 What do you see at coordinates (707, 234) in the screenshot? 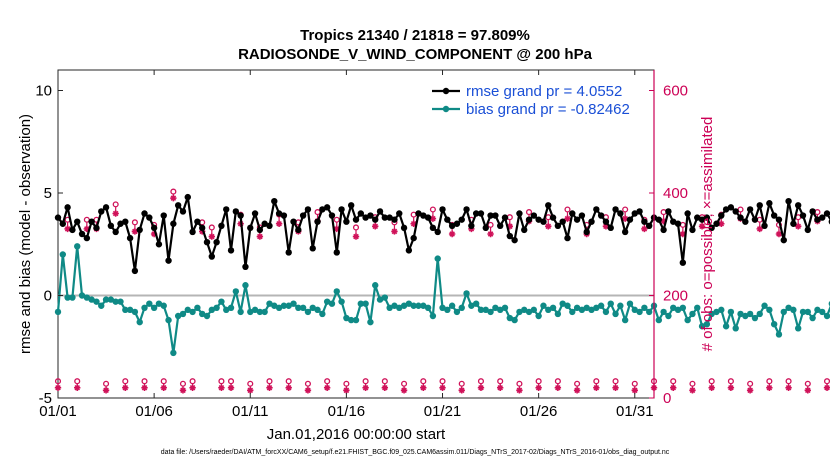
I see `y-axis-label-right: # of obs: o=possible; ×=assimilated` at bounding box center [707, 234].